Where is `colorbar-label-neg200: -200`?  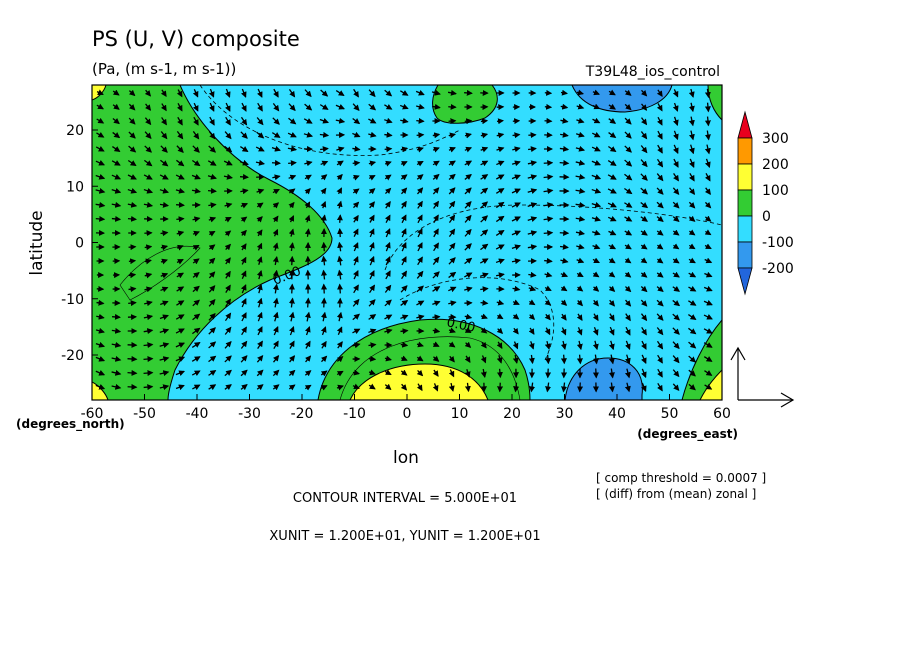 colorbar-label-neg200: -200 is located at coordinates (778, 269).